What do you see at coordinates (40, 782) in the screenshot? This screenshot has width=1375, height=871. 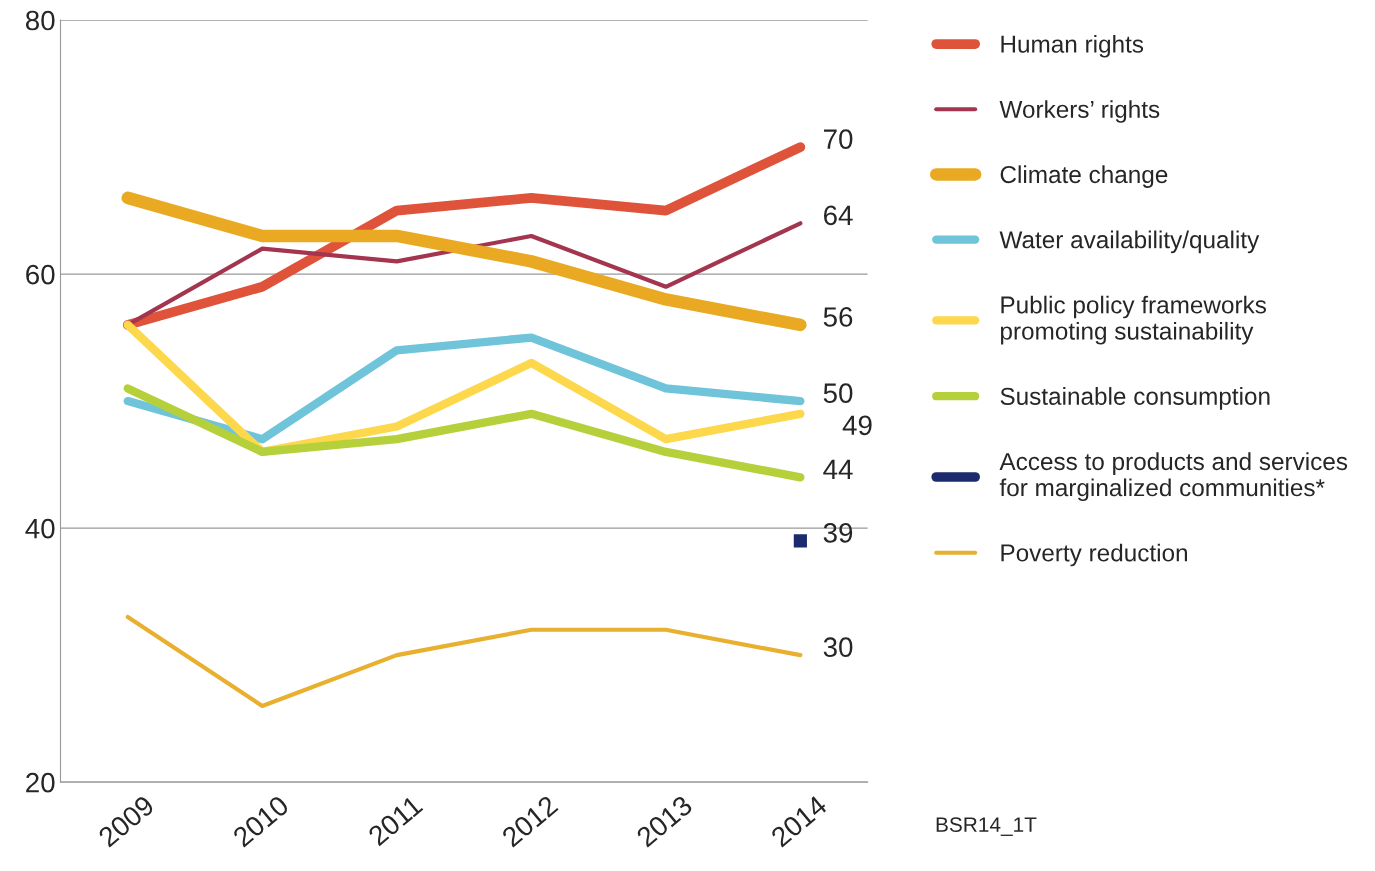 I see `y-tick-label: 20` at bounding box center [40, 782].